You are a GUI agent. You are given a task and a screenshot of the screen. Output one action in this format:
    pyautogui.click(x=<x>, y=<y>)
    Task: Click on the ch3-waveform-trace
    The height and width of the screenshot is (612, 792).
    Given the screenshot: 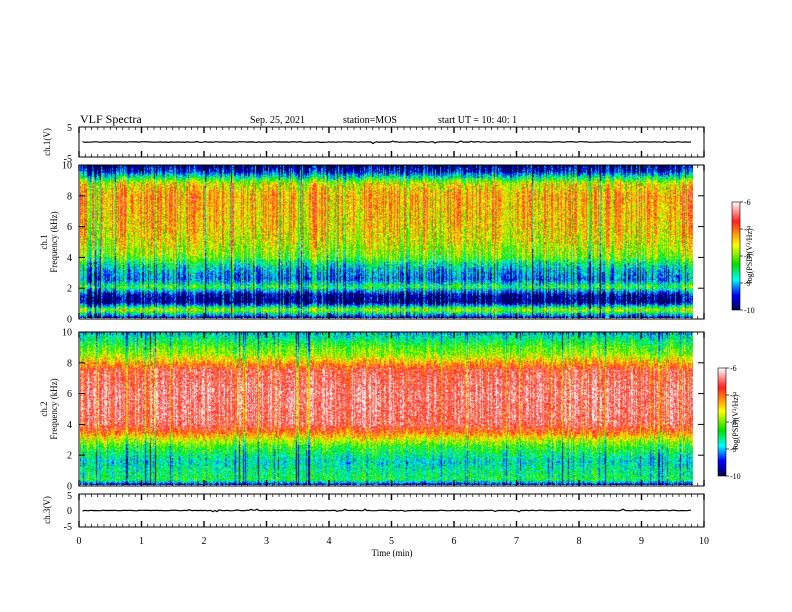 What is the action you would take?
    pyautogui.click(x=387, y=510)
    